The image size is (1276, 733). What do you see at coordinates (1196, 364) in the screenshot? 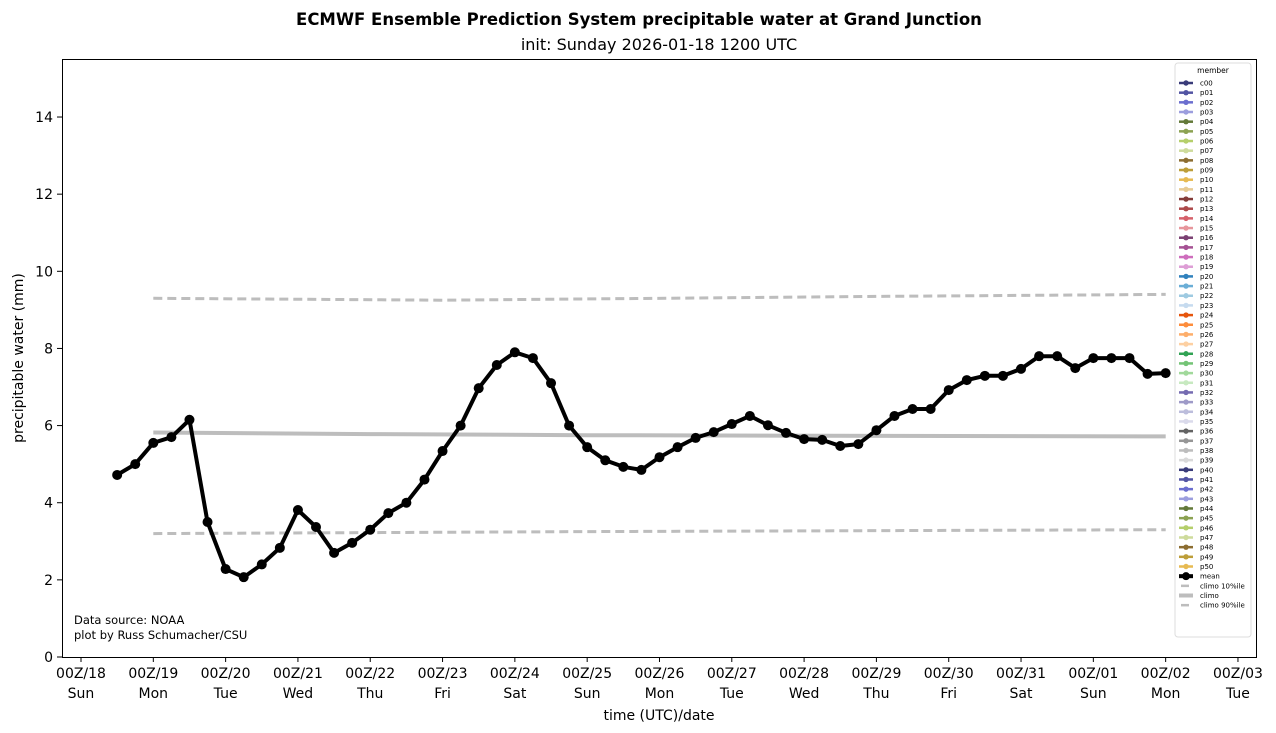
I see `legend-entry-p29: p29` at bounding box center [1196, 364].